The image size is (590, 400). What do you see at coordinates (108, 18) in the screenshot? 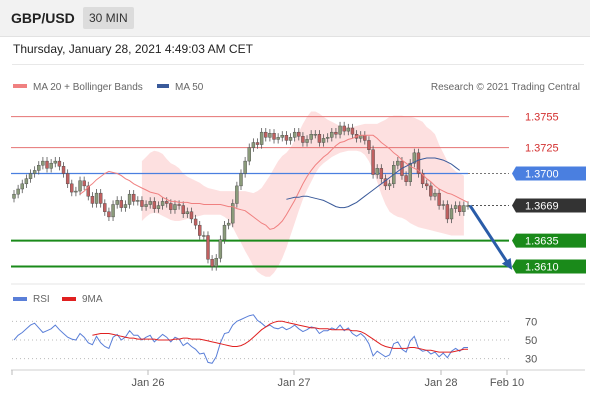
I see `timeframe-badge: 30 MIN` at bounding box center [108, 18].